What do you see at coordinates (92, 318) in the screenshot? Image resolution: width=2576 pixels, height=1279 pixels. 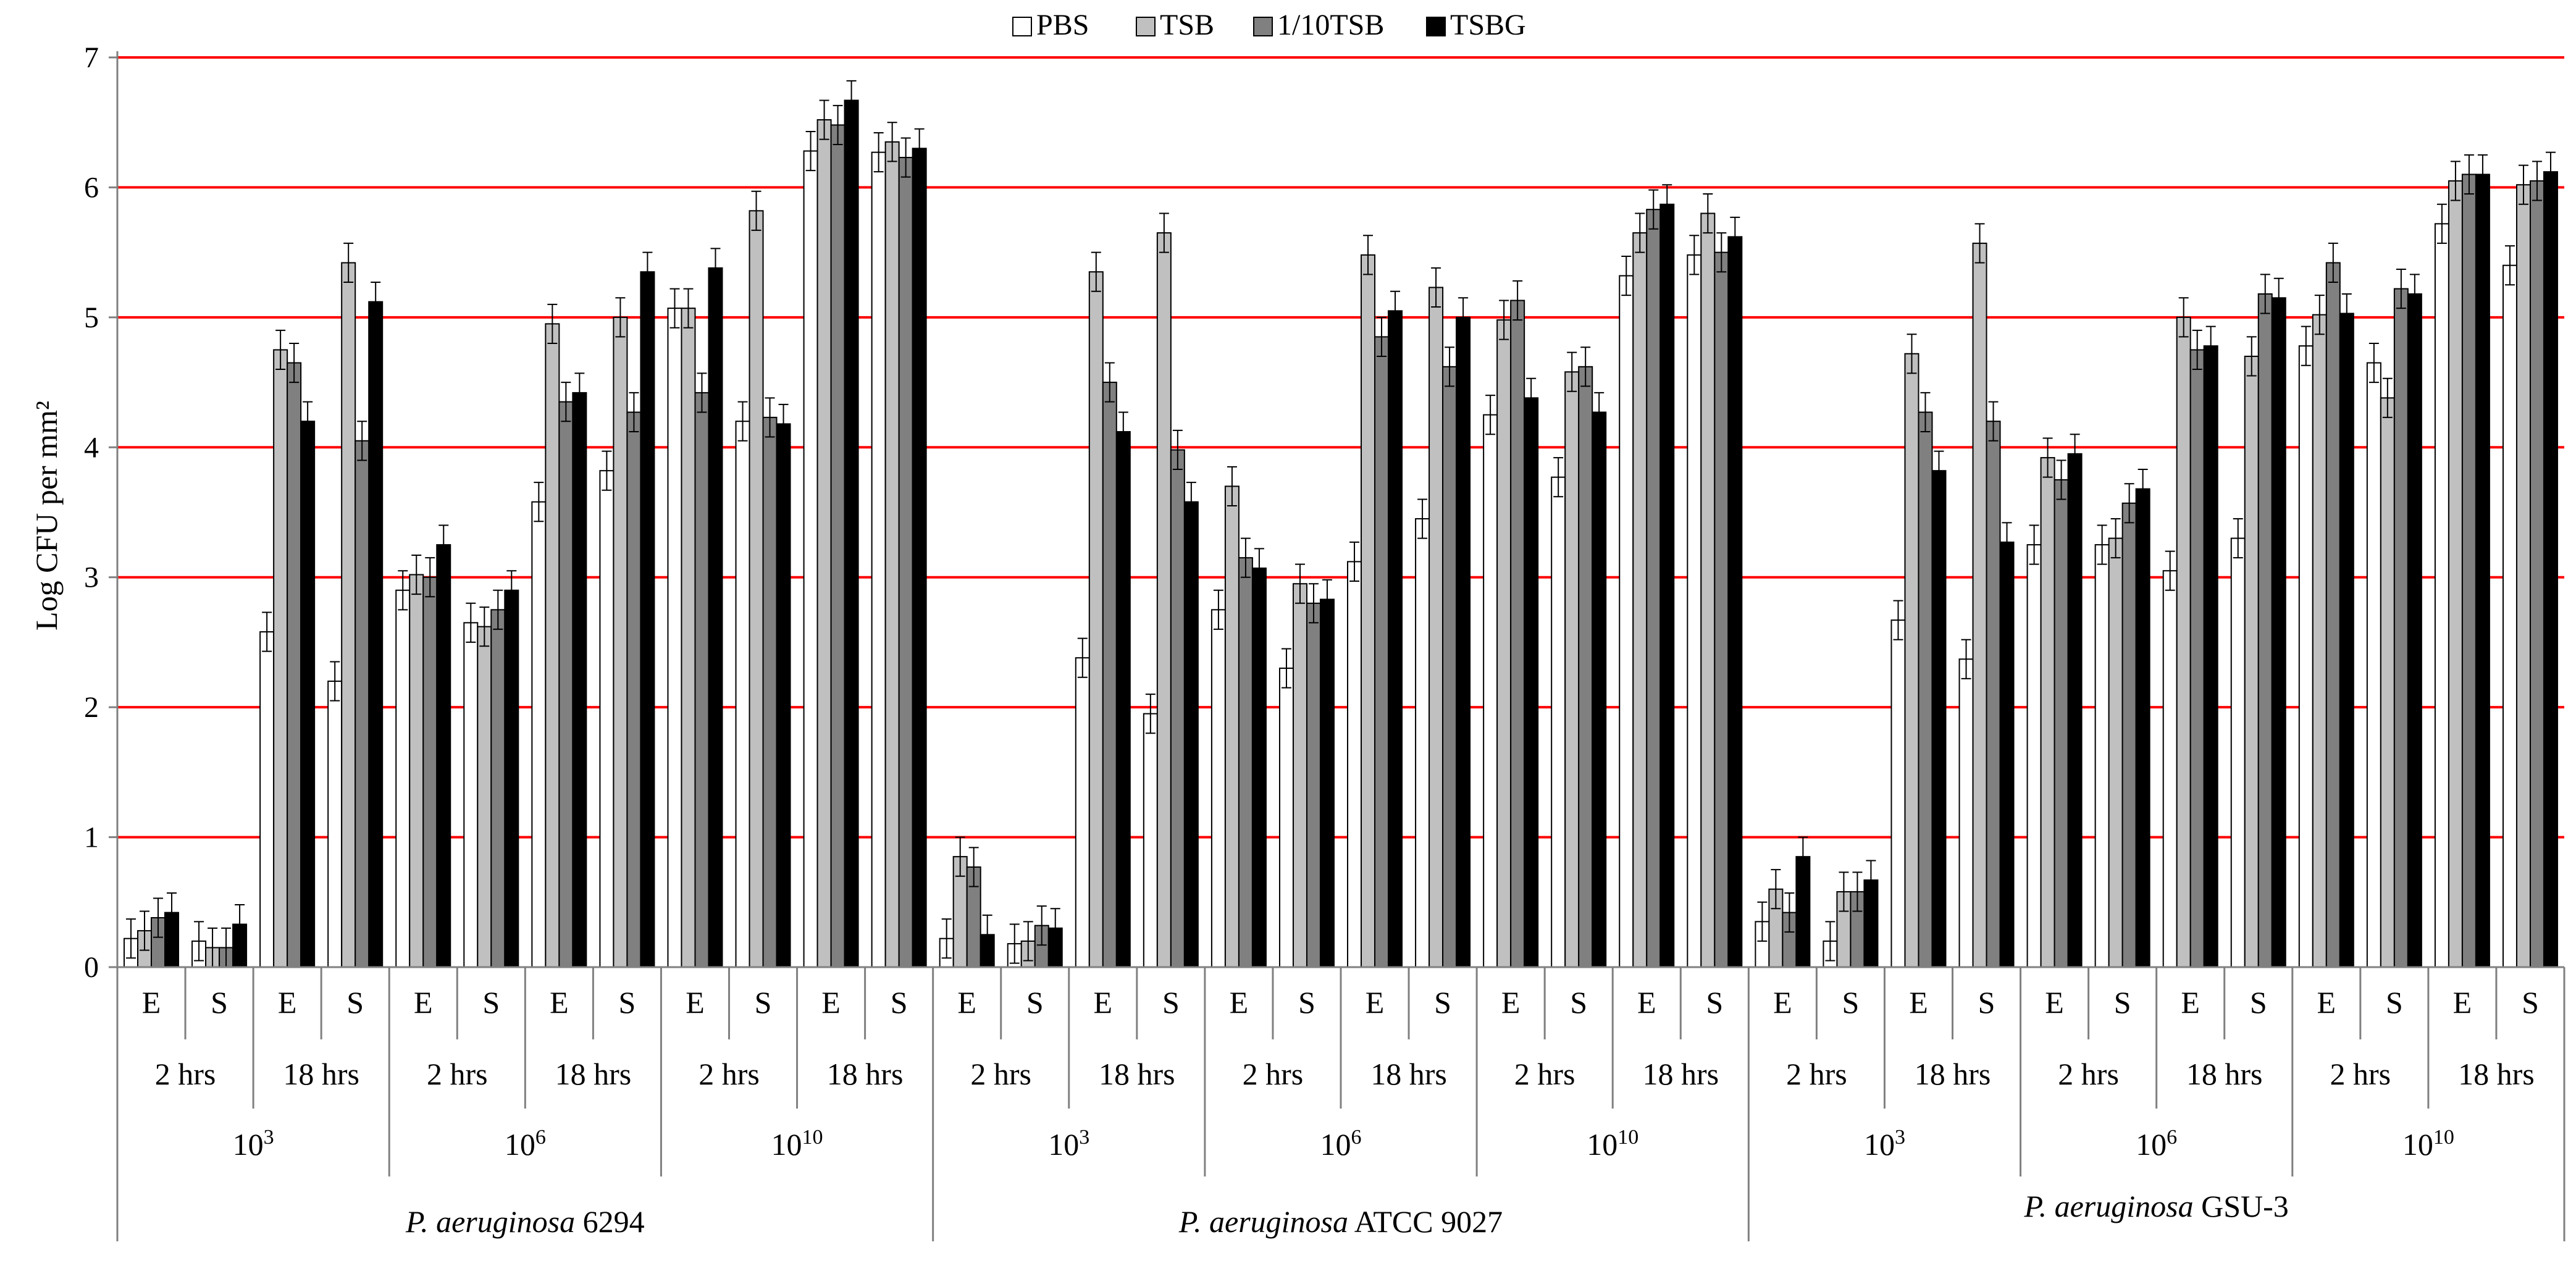 I see `y-tick-label: 5` at bounding box center [92, 318].